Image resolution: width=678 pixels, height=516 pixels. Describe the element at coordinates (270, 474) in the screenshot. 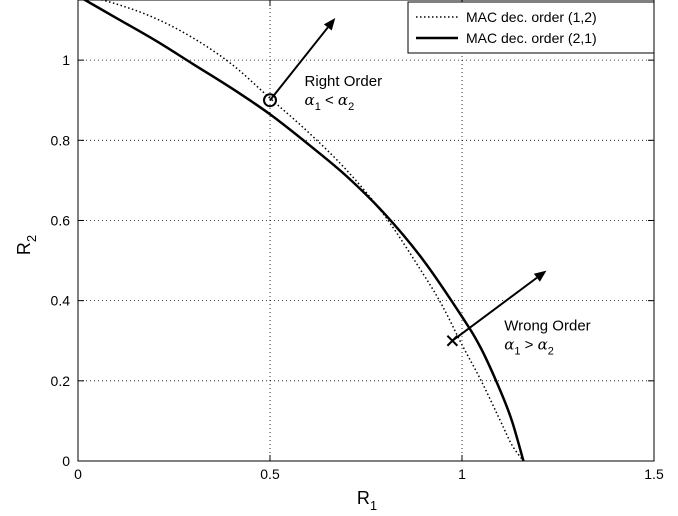

I see `x-tick-label: 0.5` at that location.